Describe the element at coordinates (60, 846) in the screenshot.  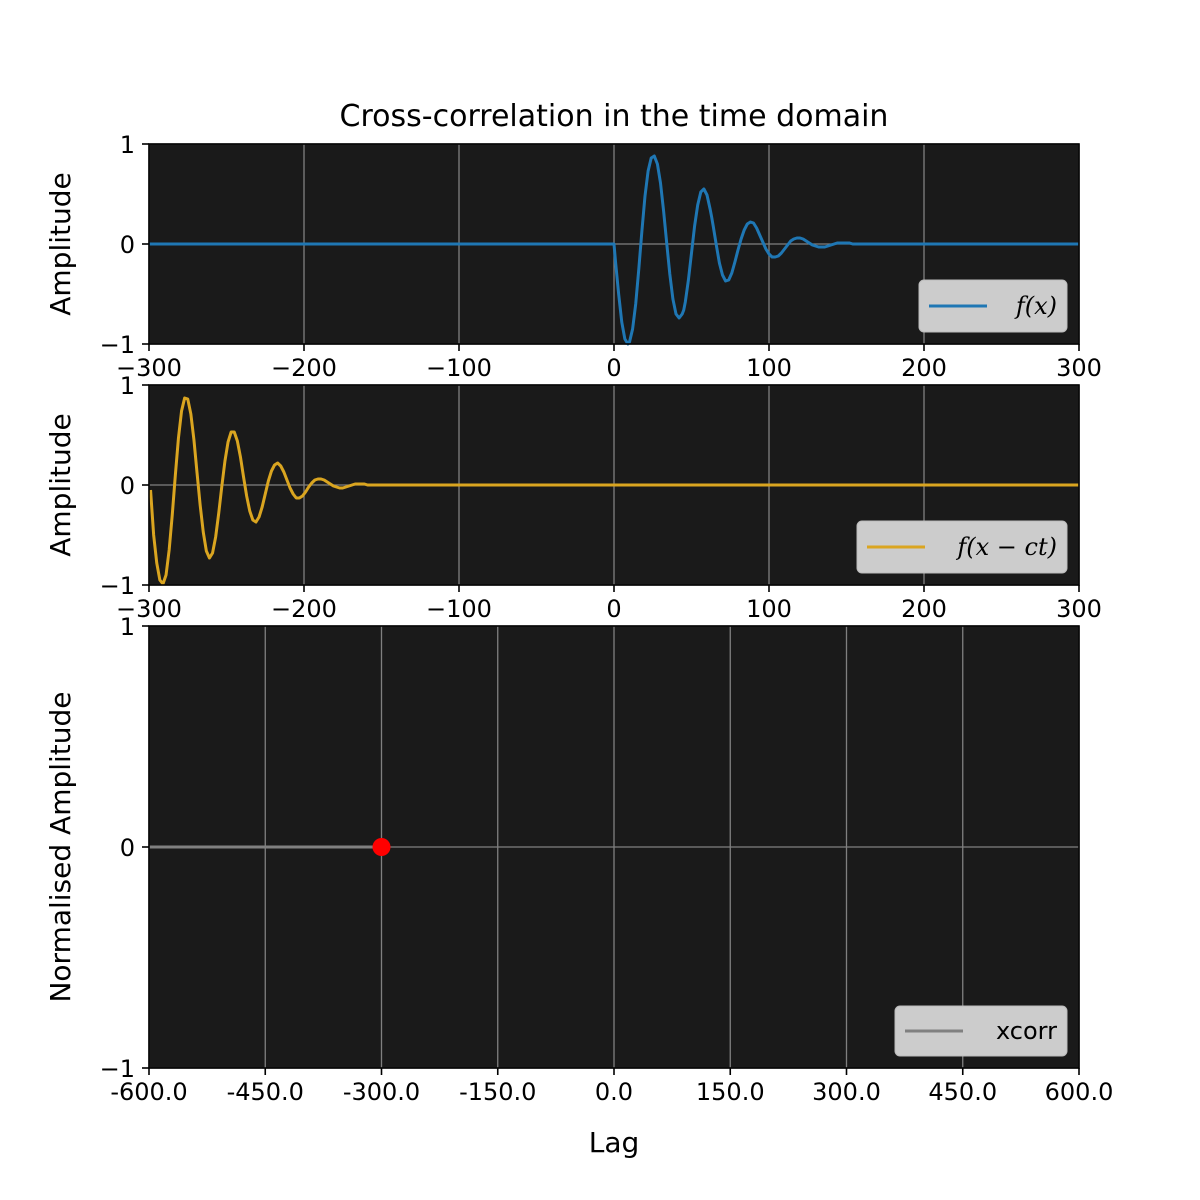
I see `y-axis-label: Normalised Amplitude` at that location.